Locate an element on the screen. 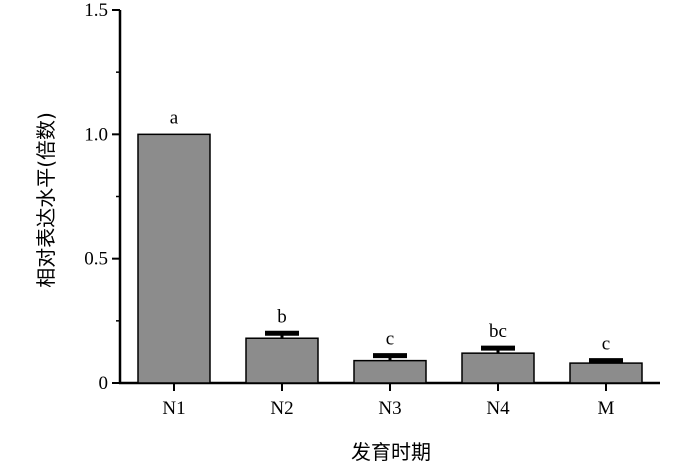  significance-label: a is located at coordinates (174, 117).